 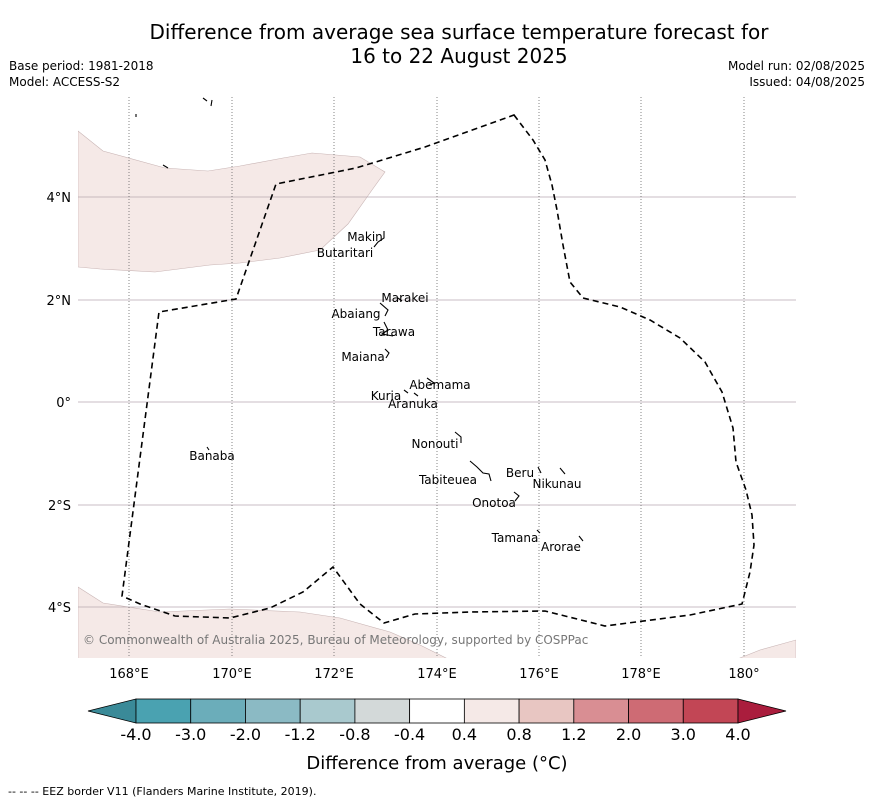 What do you see at coordinates (762, 711) in the screenshot?
I see `colorbar-extend-high` at bounding box center [762, 711].